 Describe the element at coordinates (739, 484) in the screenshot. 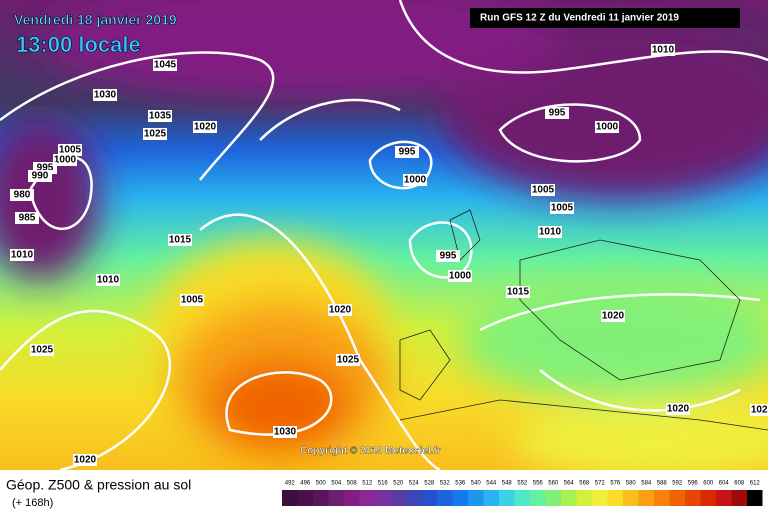

I see `scale-label: 608` at that location.